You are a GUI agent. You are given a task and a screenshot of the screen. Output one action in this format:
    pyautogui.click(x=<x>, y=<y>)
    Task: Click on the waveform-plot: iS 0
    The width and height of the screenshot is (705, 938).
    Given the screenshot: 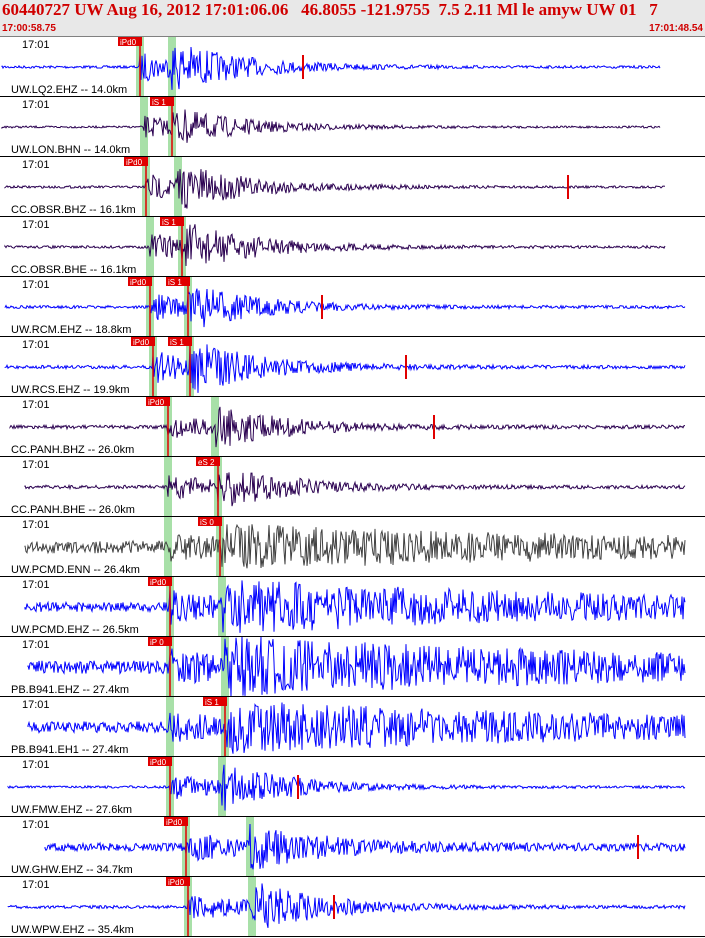 What is the action you would take?
    pyautogui.click(x=352, y=547)
    